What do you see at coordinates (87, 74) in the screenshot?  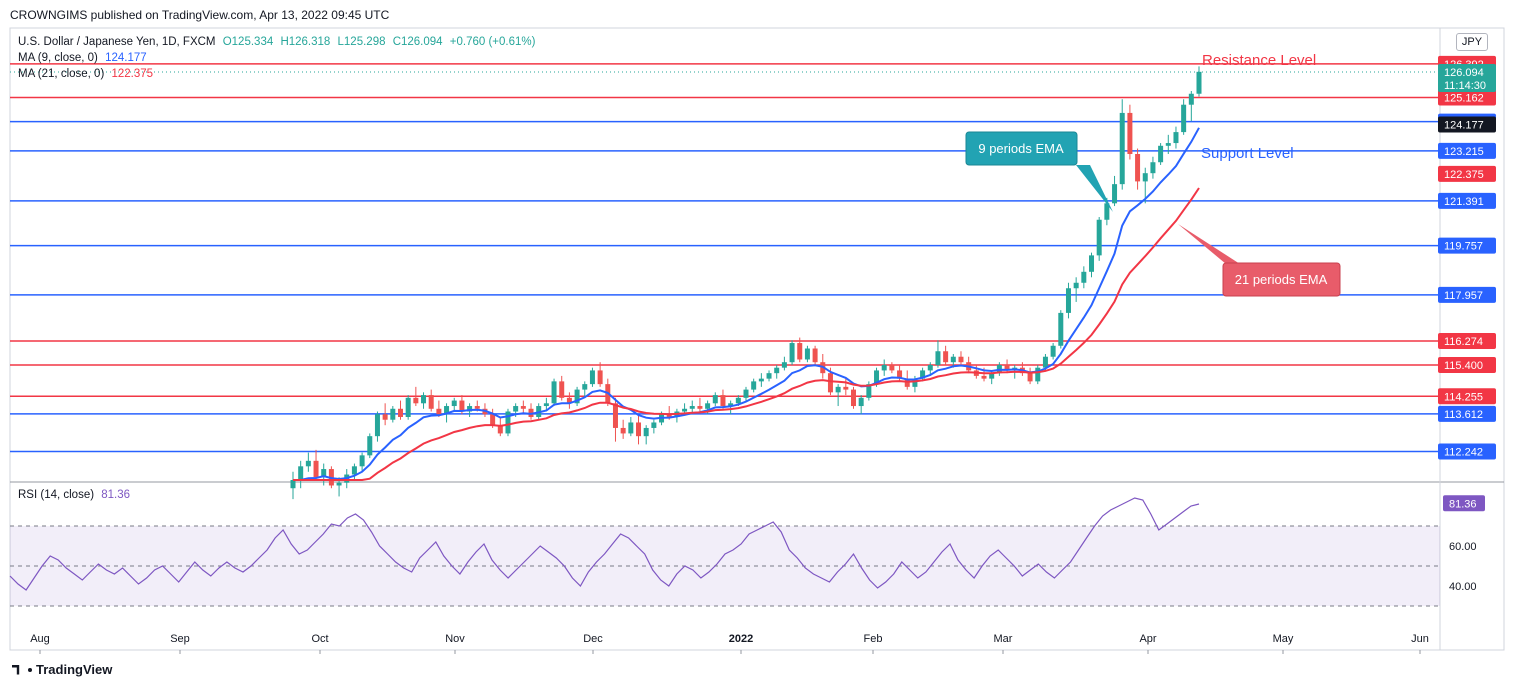 I see `ma21-legend: MA (21, close, 0) 122.375` at bounding box center [87, 74].